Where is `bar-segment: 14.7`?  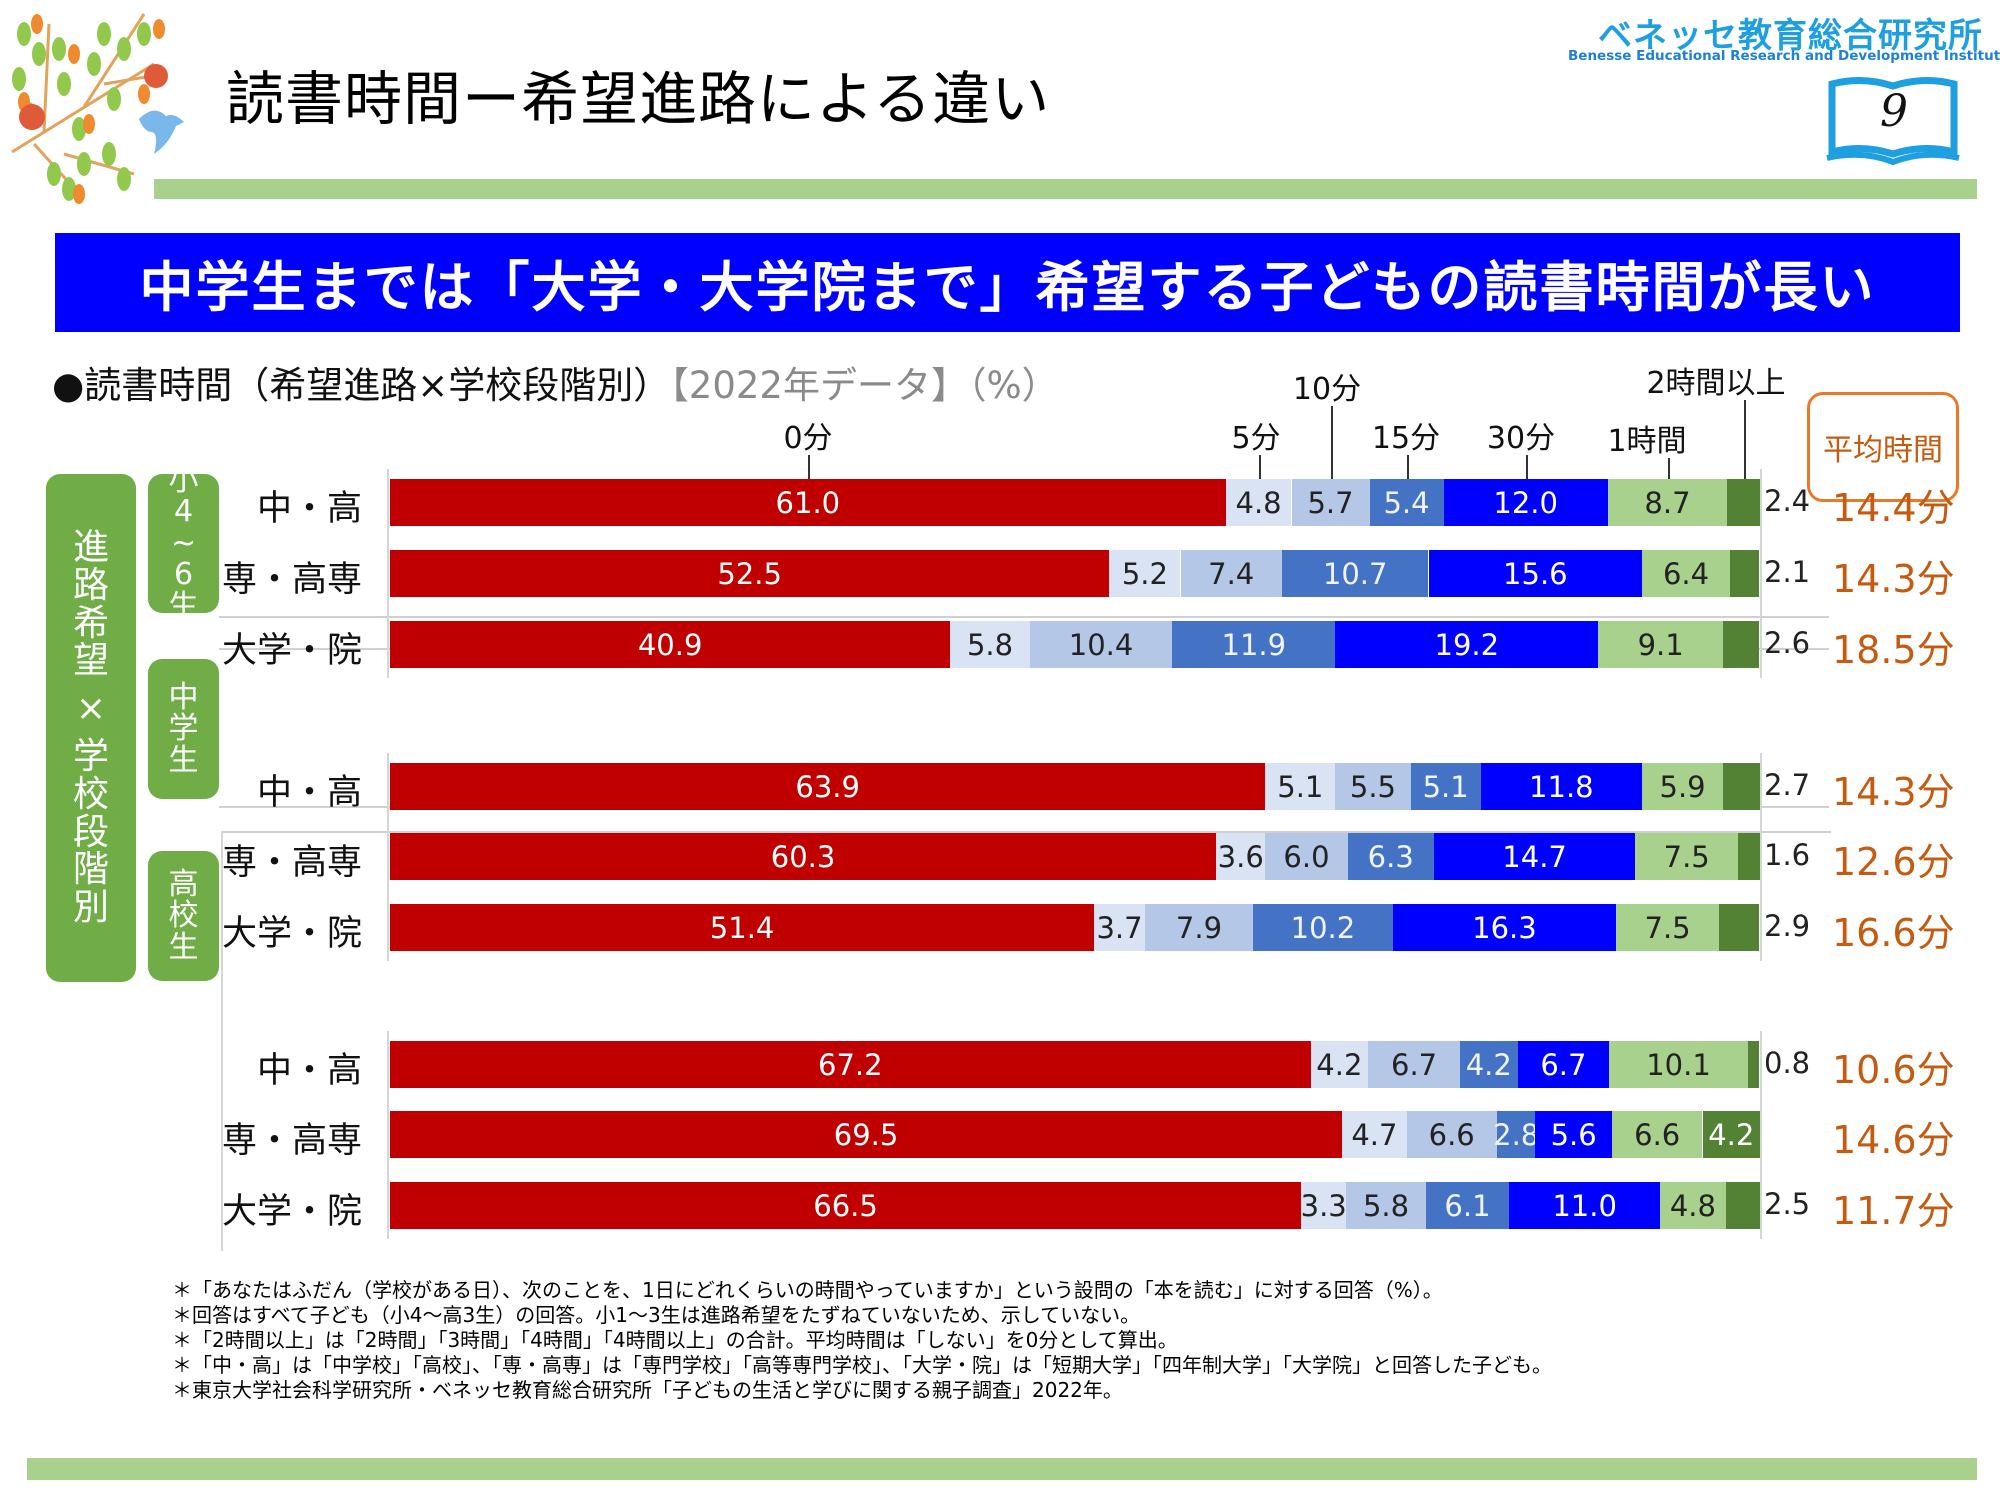 bar-segment: 14.7 is located at coordinates (1534, 856).